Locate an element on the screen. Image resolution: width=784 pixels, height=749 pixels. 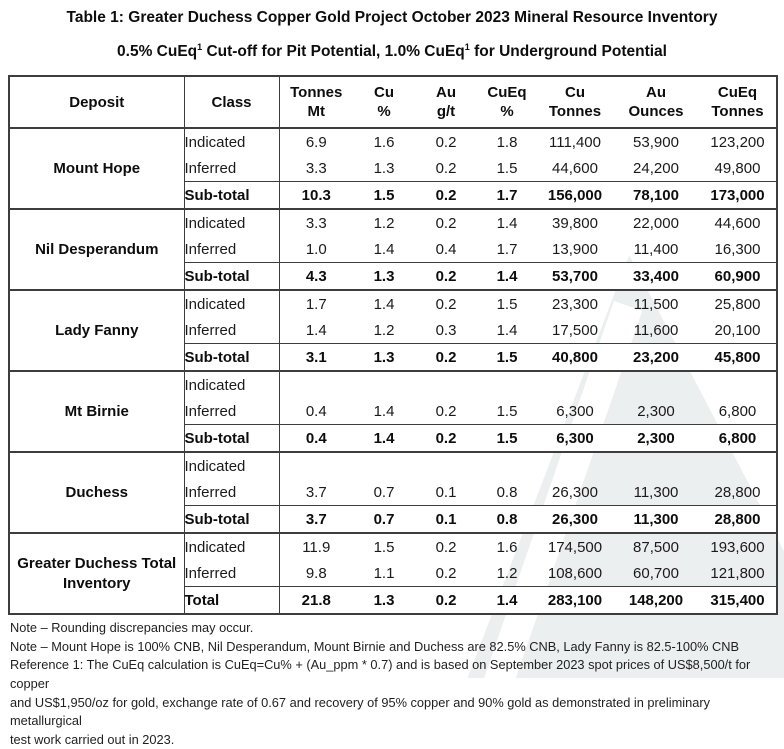
value-cell: 0.1 is located at coordinates (446, 520).